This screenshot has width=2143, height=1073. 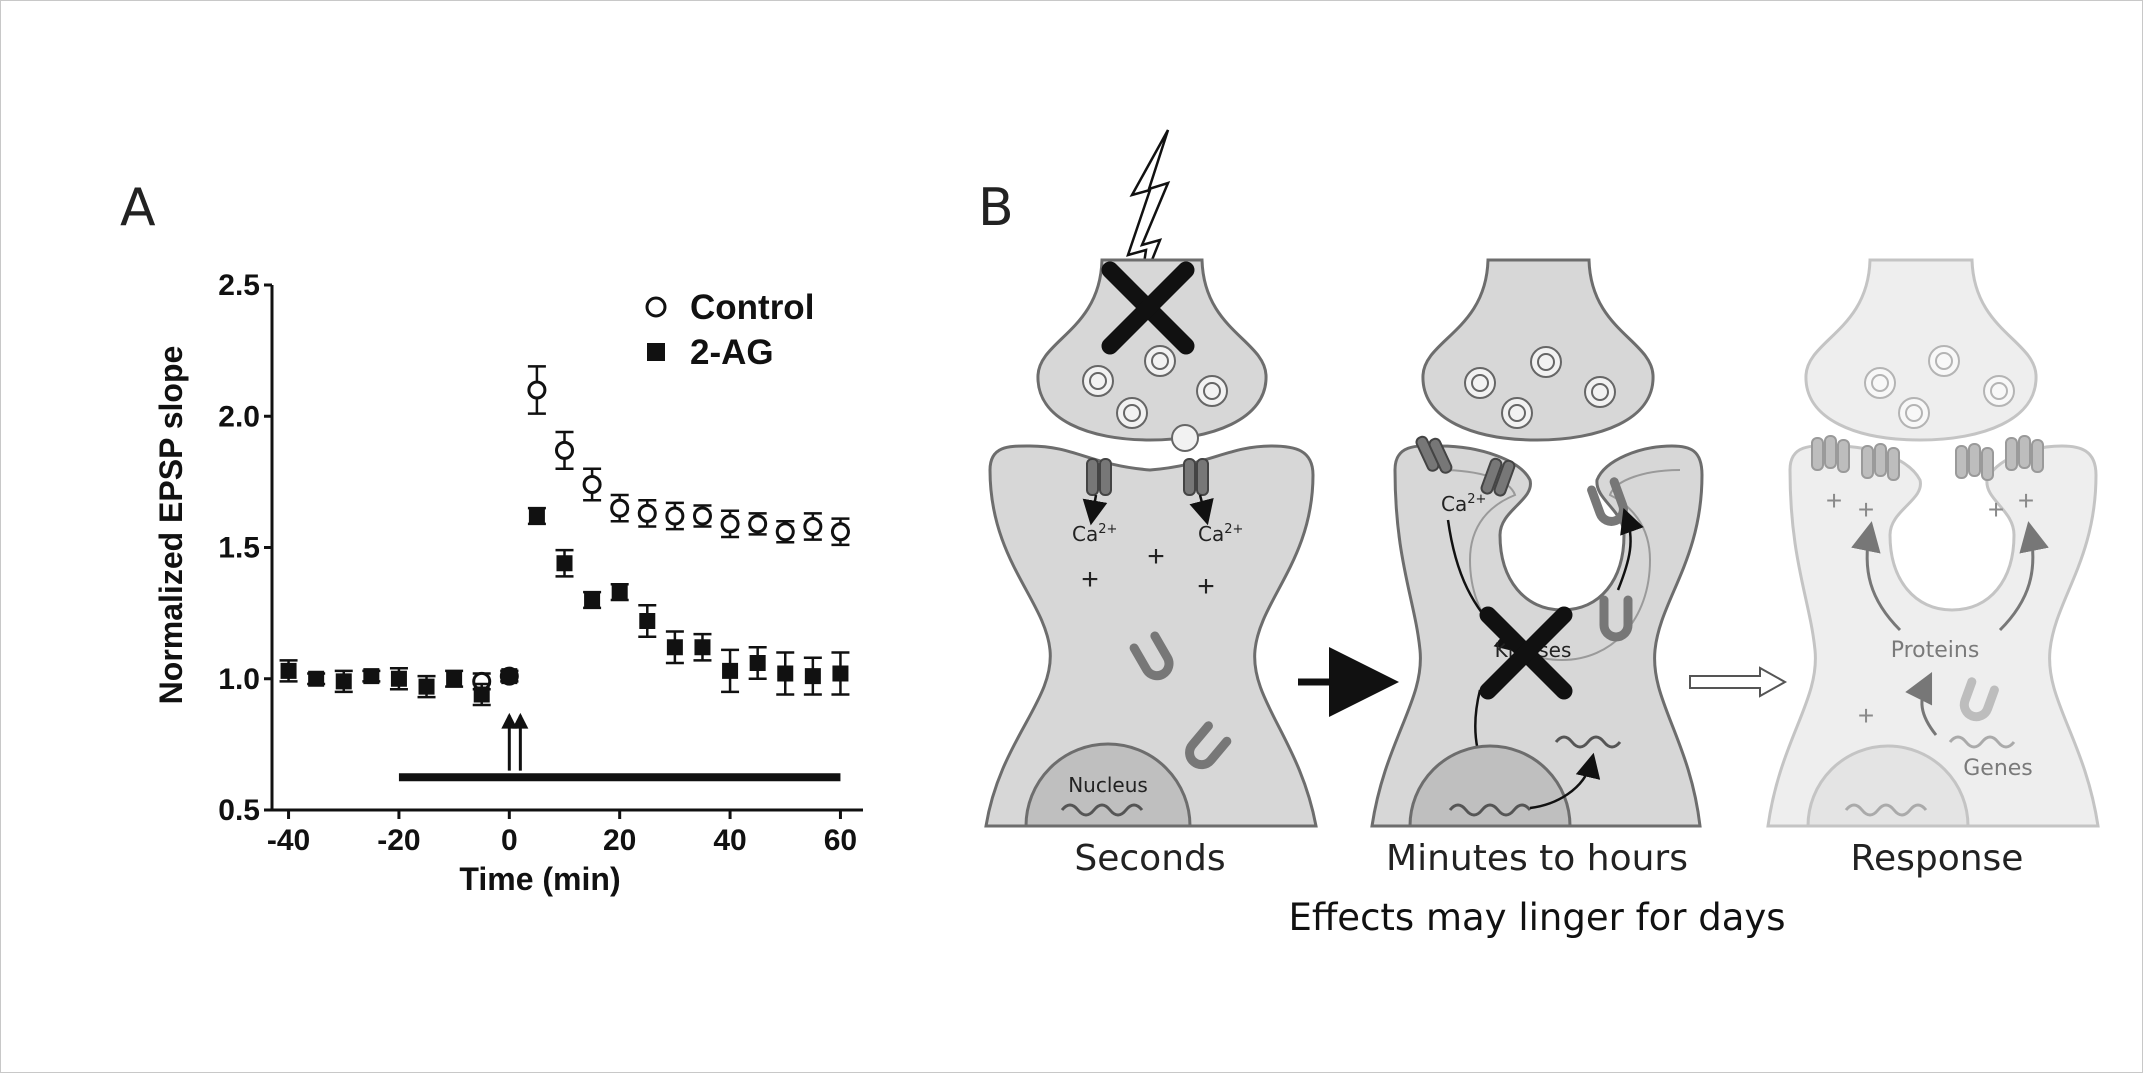 I want to click on stage-seconds-neuron: Ca2+ Ca2+ + + + Nucleus, so click(x=1151, y=478).